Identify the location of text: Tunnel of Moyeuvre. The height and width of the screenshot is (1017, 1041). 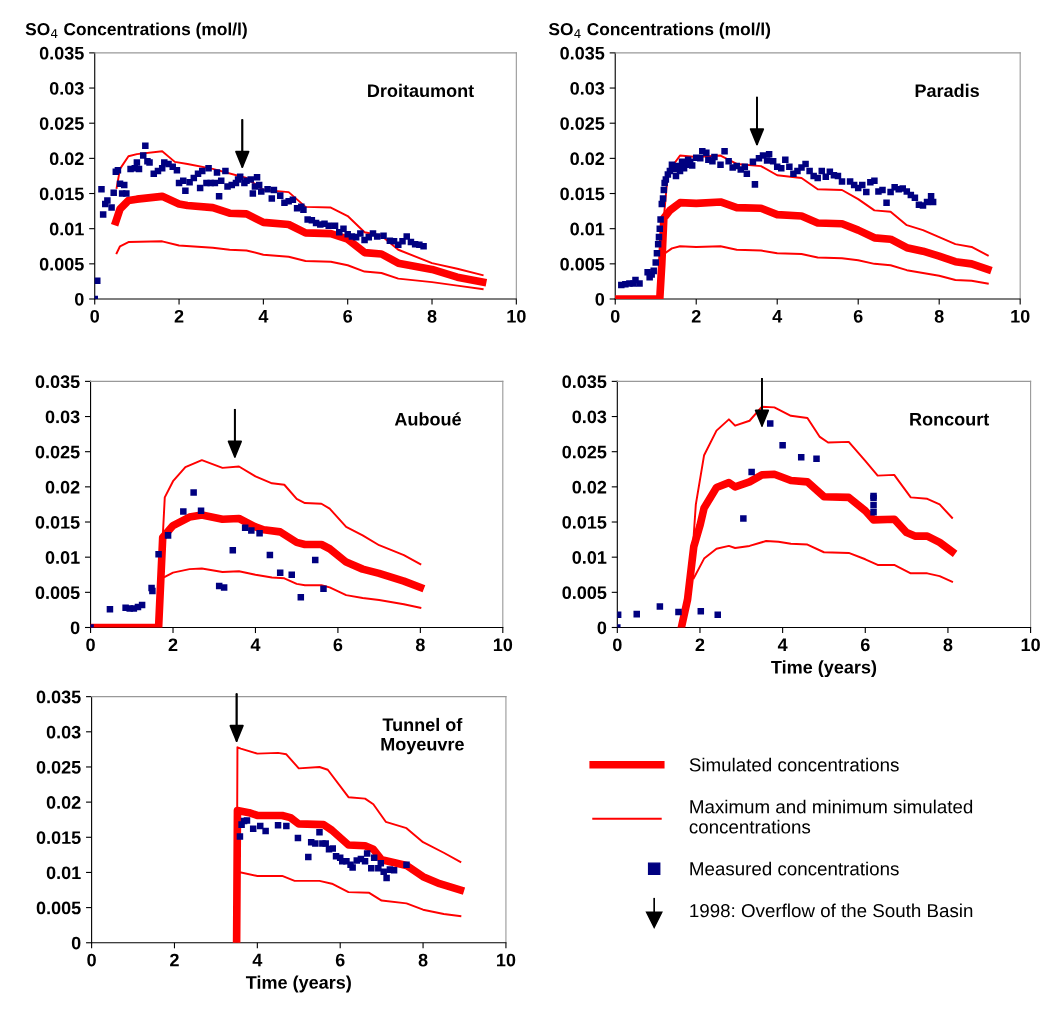
(422, 736).